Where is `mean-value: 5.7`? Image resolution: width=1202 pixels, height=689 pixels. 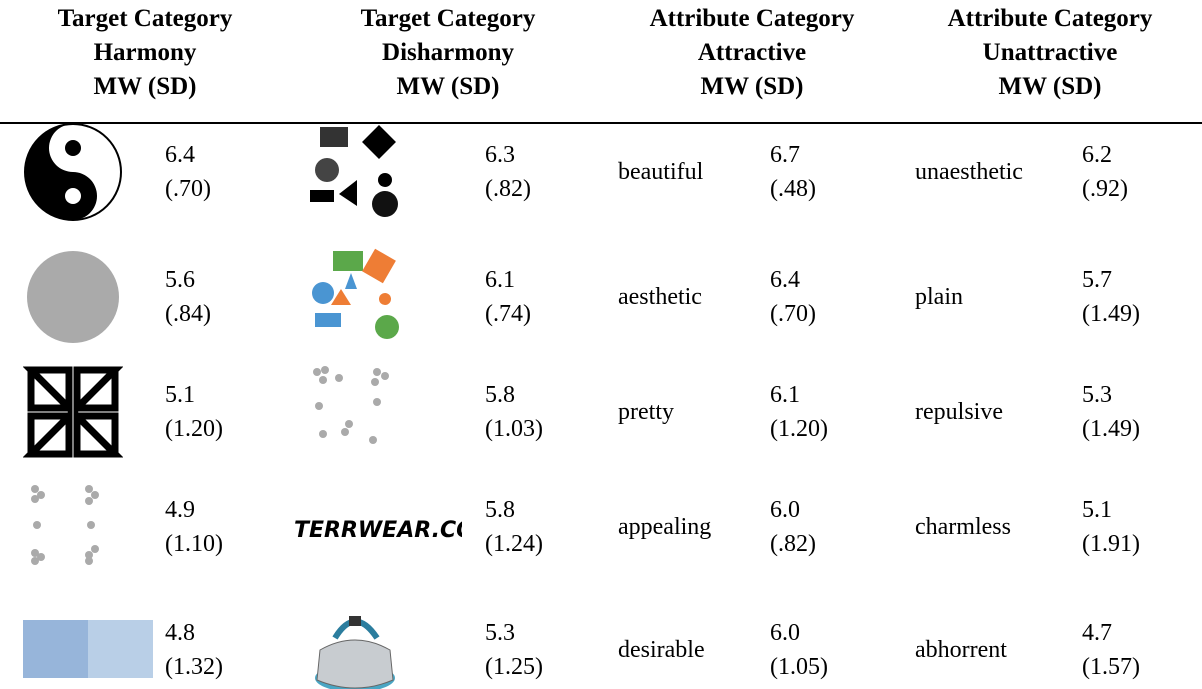
mean-value: 5.7 is located at coordinates (1097, 280).